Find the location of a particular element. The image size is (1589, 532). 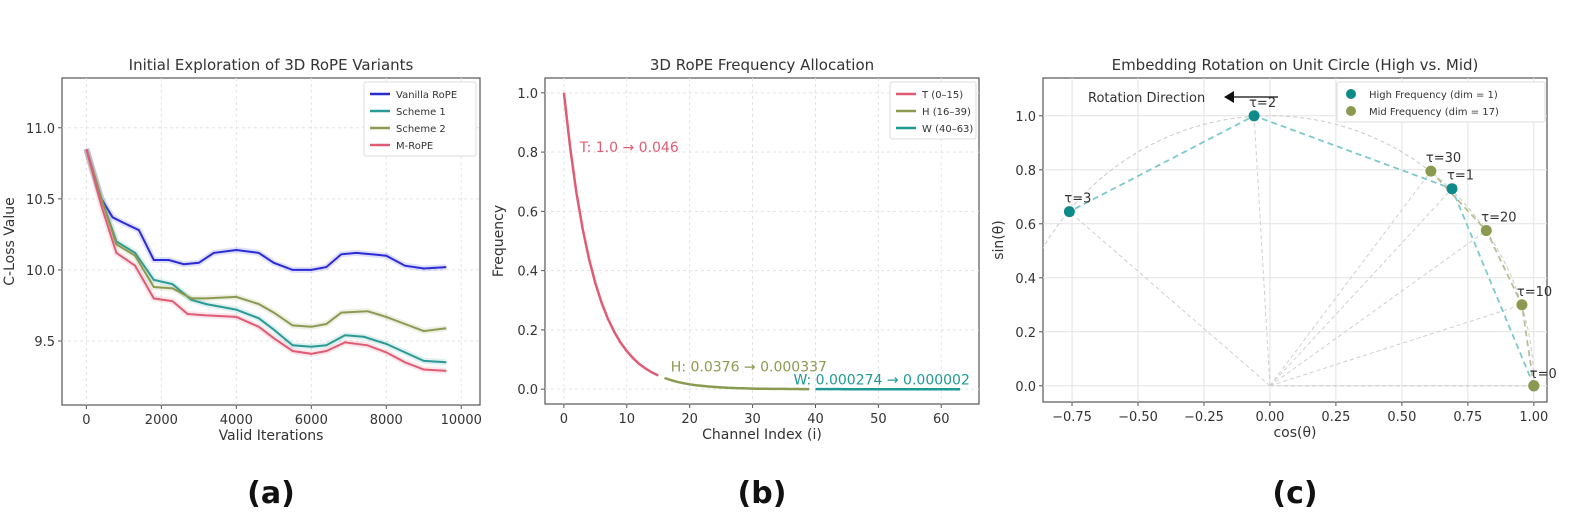

y-tick-label: 10.5 is located at coordinates (40, 200).